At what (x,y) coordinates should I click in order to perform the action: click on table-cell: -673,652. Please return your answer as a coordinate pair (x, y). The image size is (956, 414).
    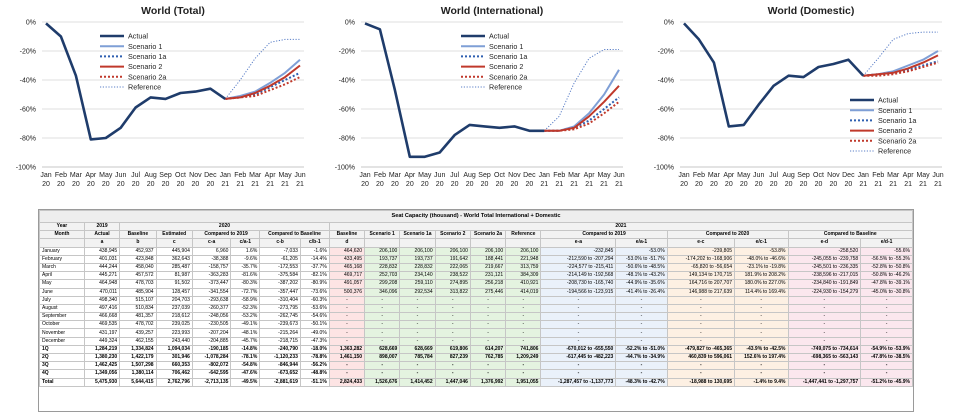
    Looking at the image, I should click on (280, 374).